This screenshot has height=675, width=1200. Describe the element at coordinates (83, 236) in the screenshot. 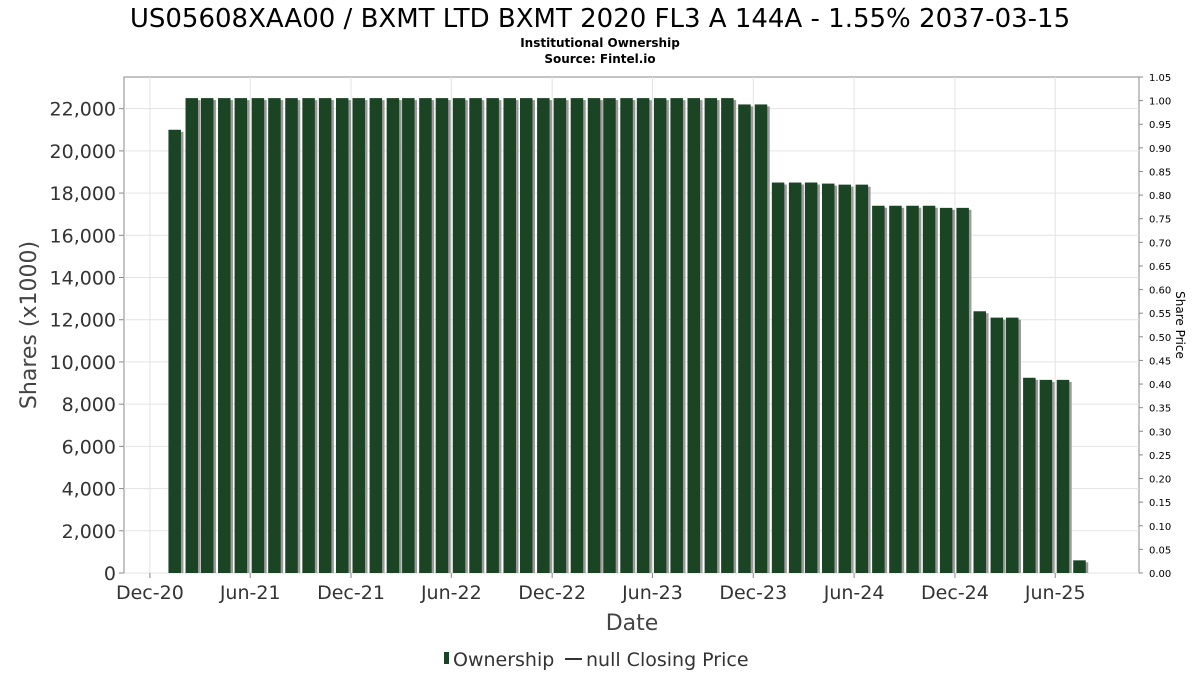

I see `y-tick-label: 16,000` at that location.